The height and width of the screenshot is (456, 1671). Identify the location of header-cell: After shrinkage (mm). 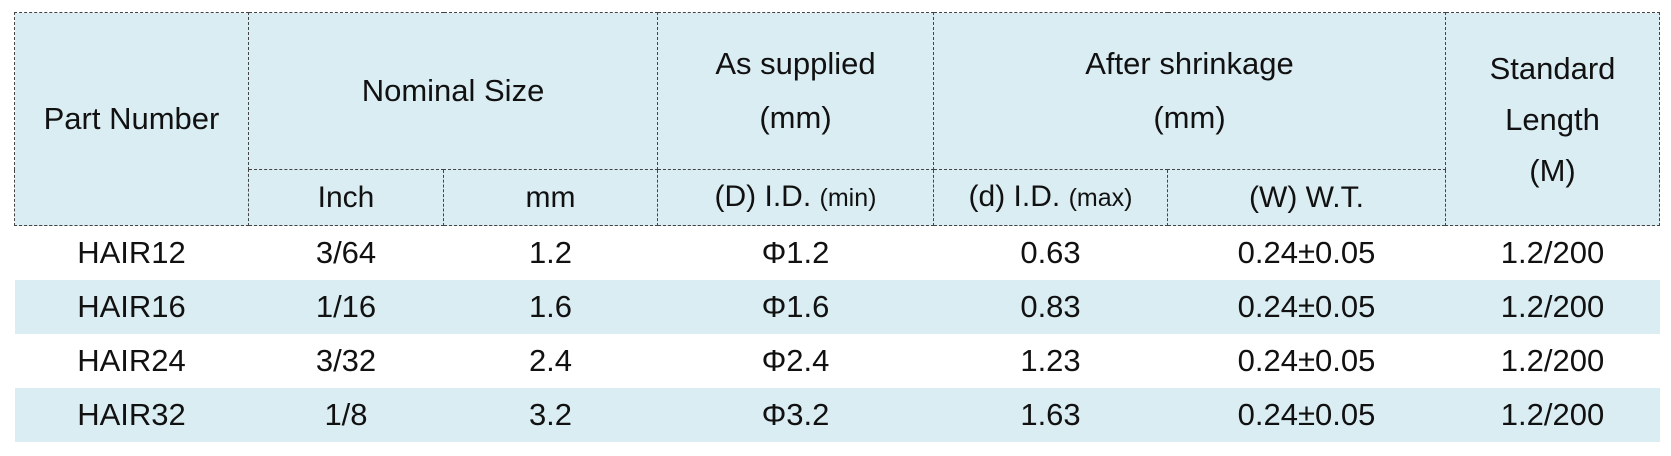
(1189, 91).